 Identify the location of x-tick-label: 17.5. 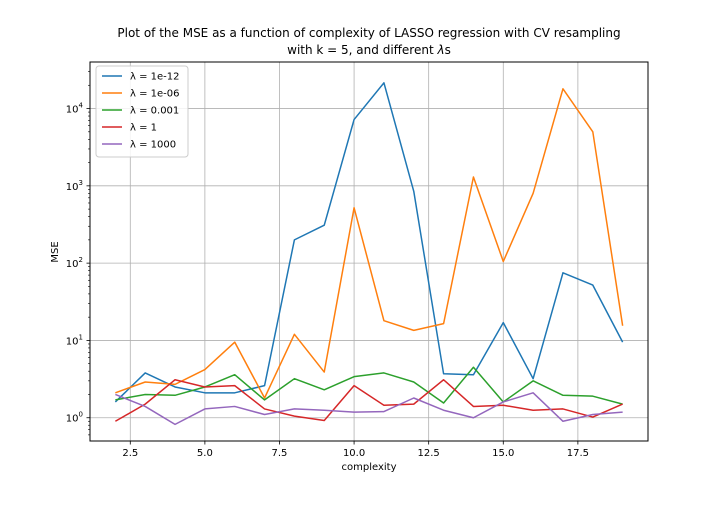
(578, 453).